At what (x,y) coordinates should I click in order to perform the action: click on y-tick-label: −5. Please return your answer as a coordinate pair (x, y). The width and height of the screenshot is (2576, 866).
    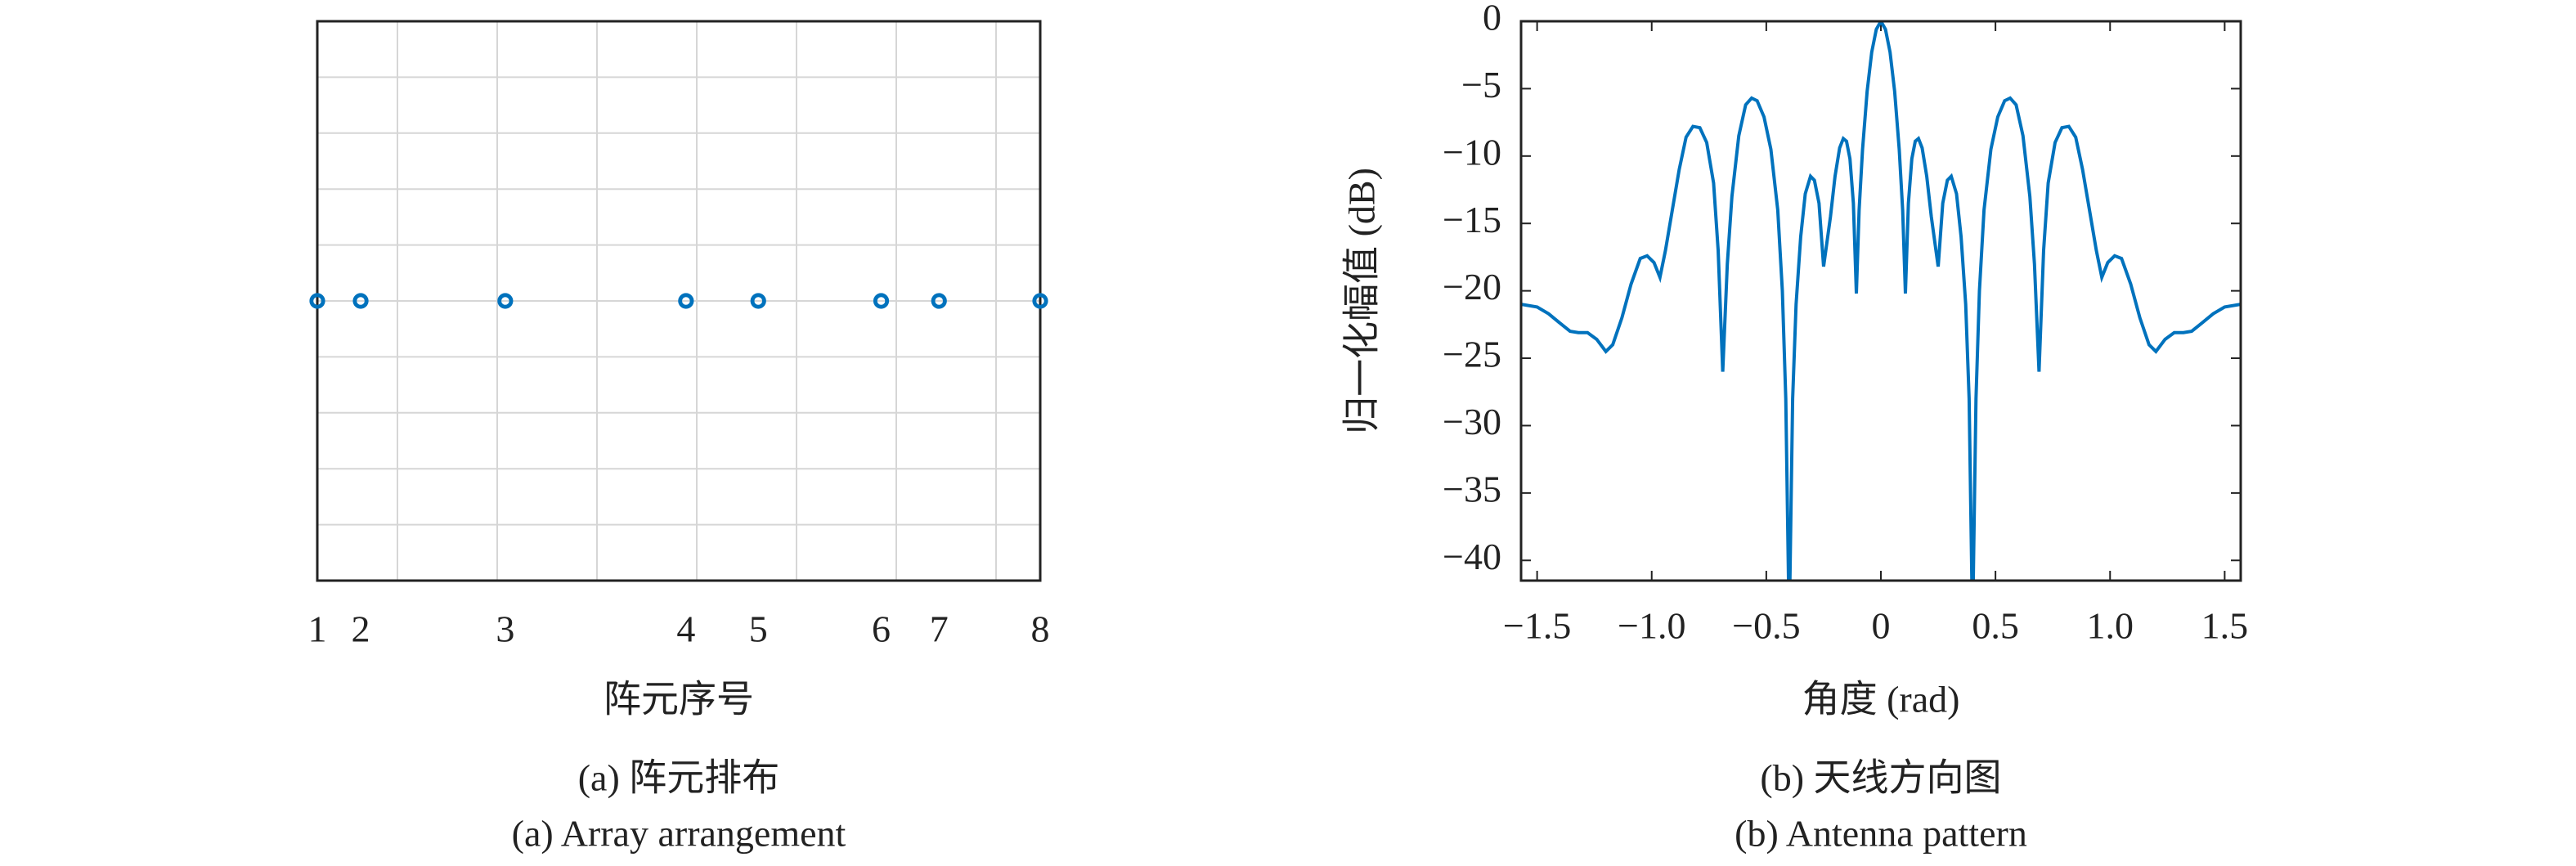
    Looking at the image, I should click on (1481, 84).